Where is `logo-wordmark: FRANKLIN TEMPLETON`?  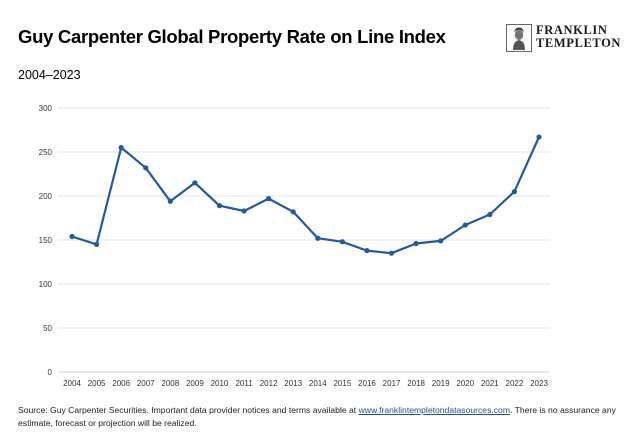
logo-wordmark: FRANKLIN TEMPLETON is located at coordinates (578, 37).